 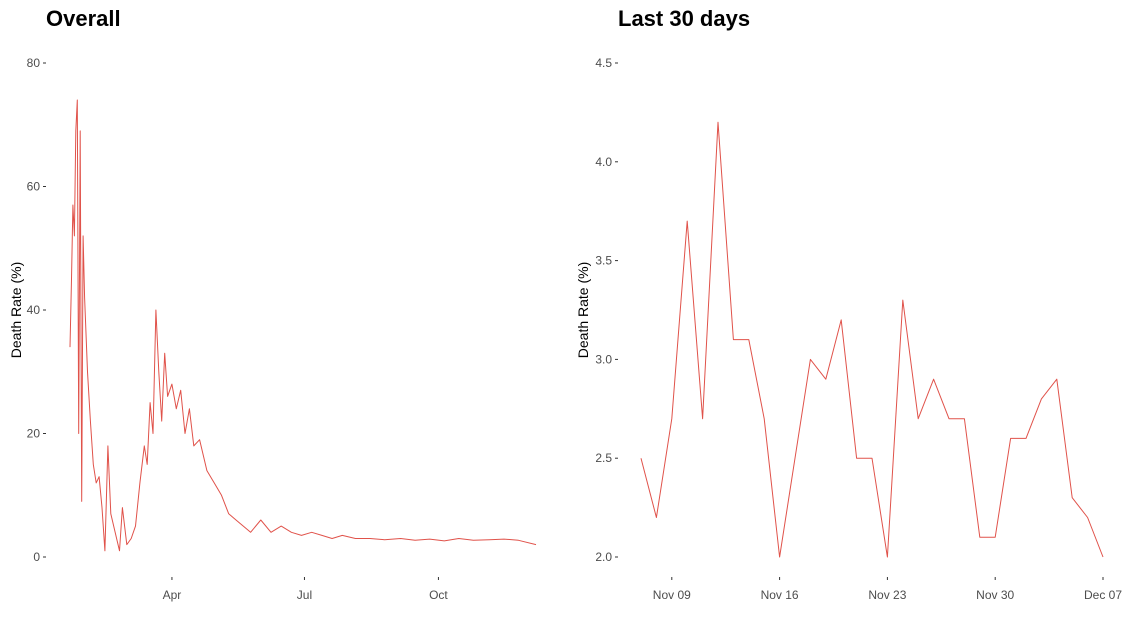 I want to click on overall-y-axis-label: Death Rate (%), so click(x=16, y=310).